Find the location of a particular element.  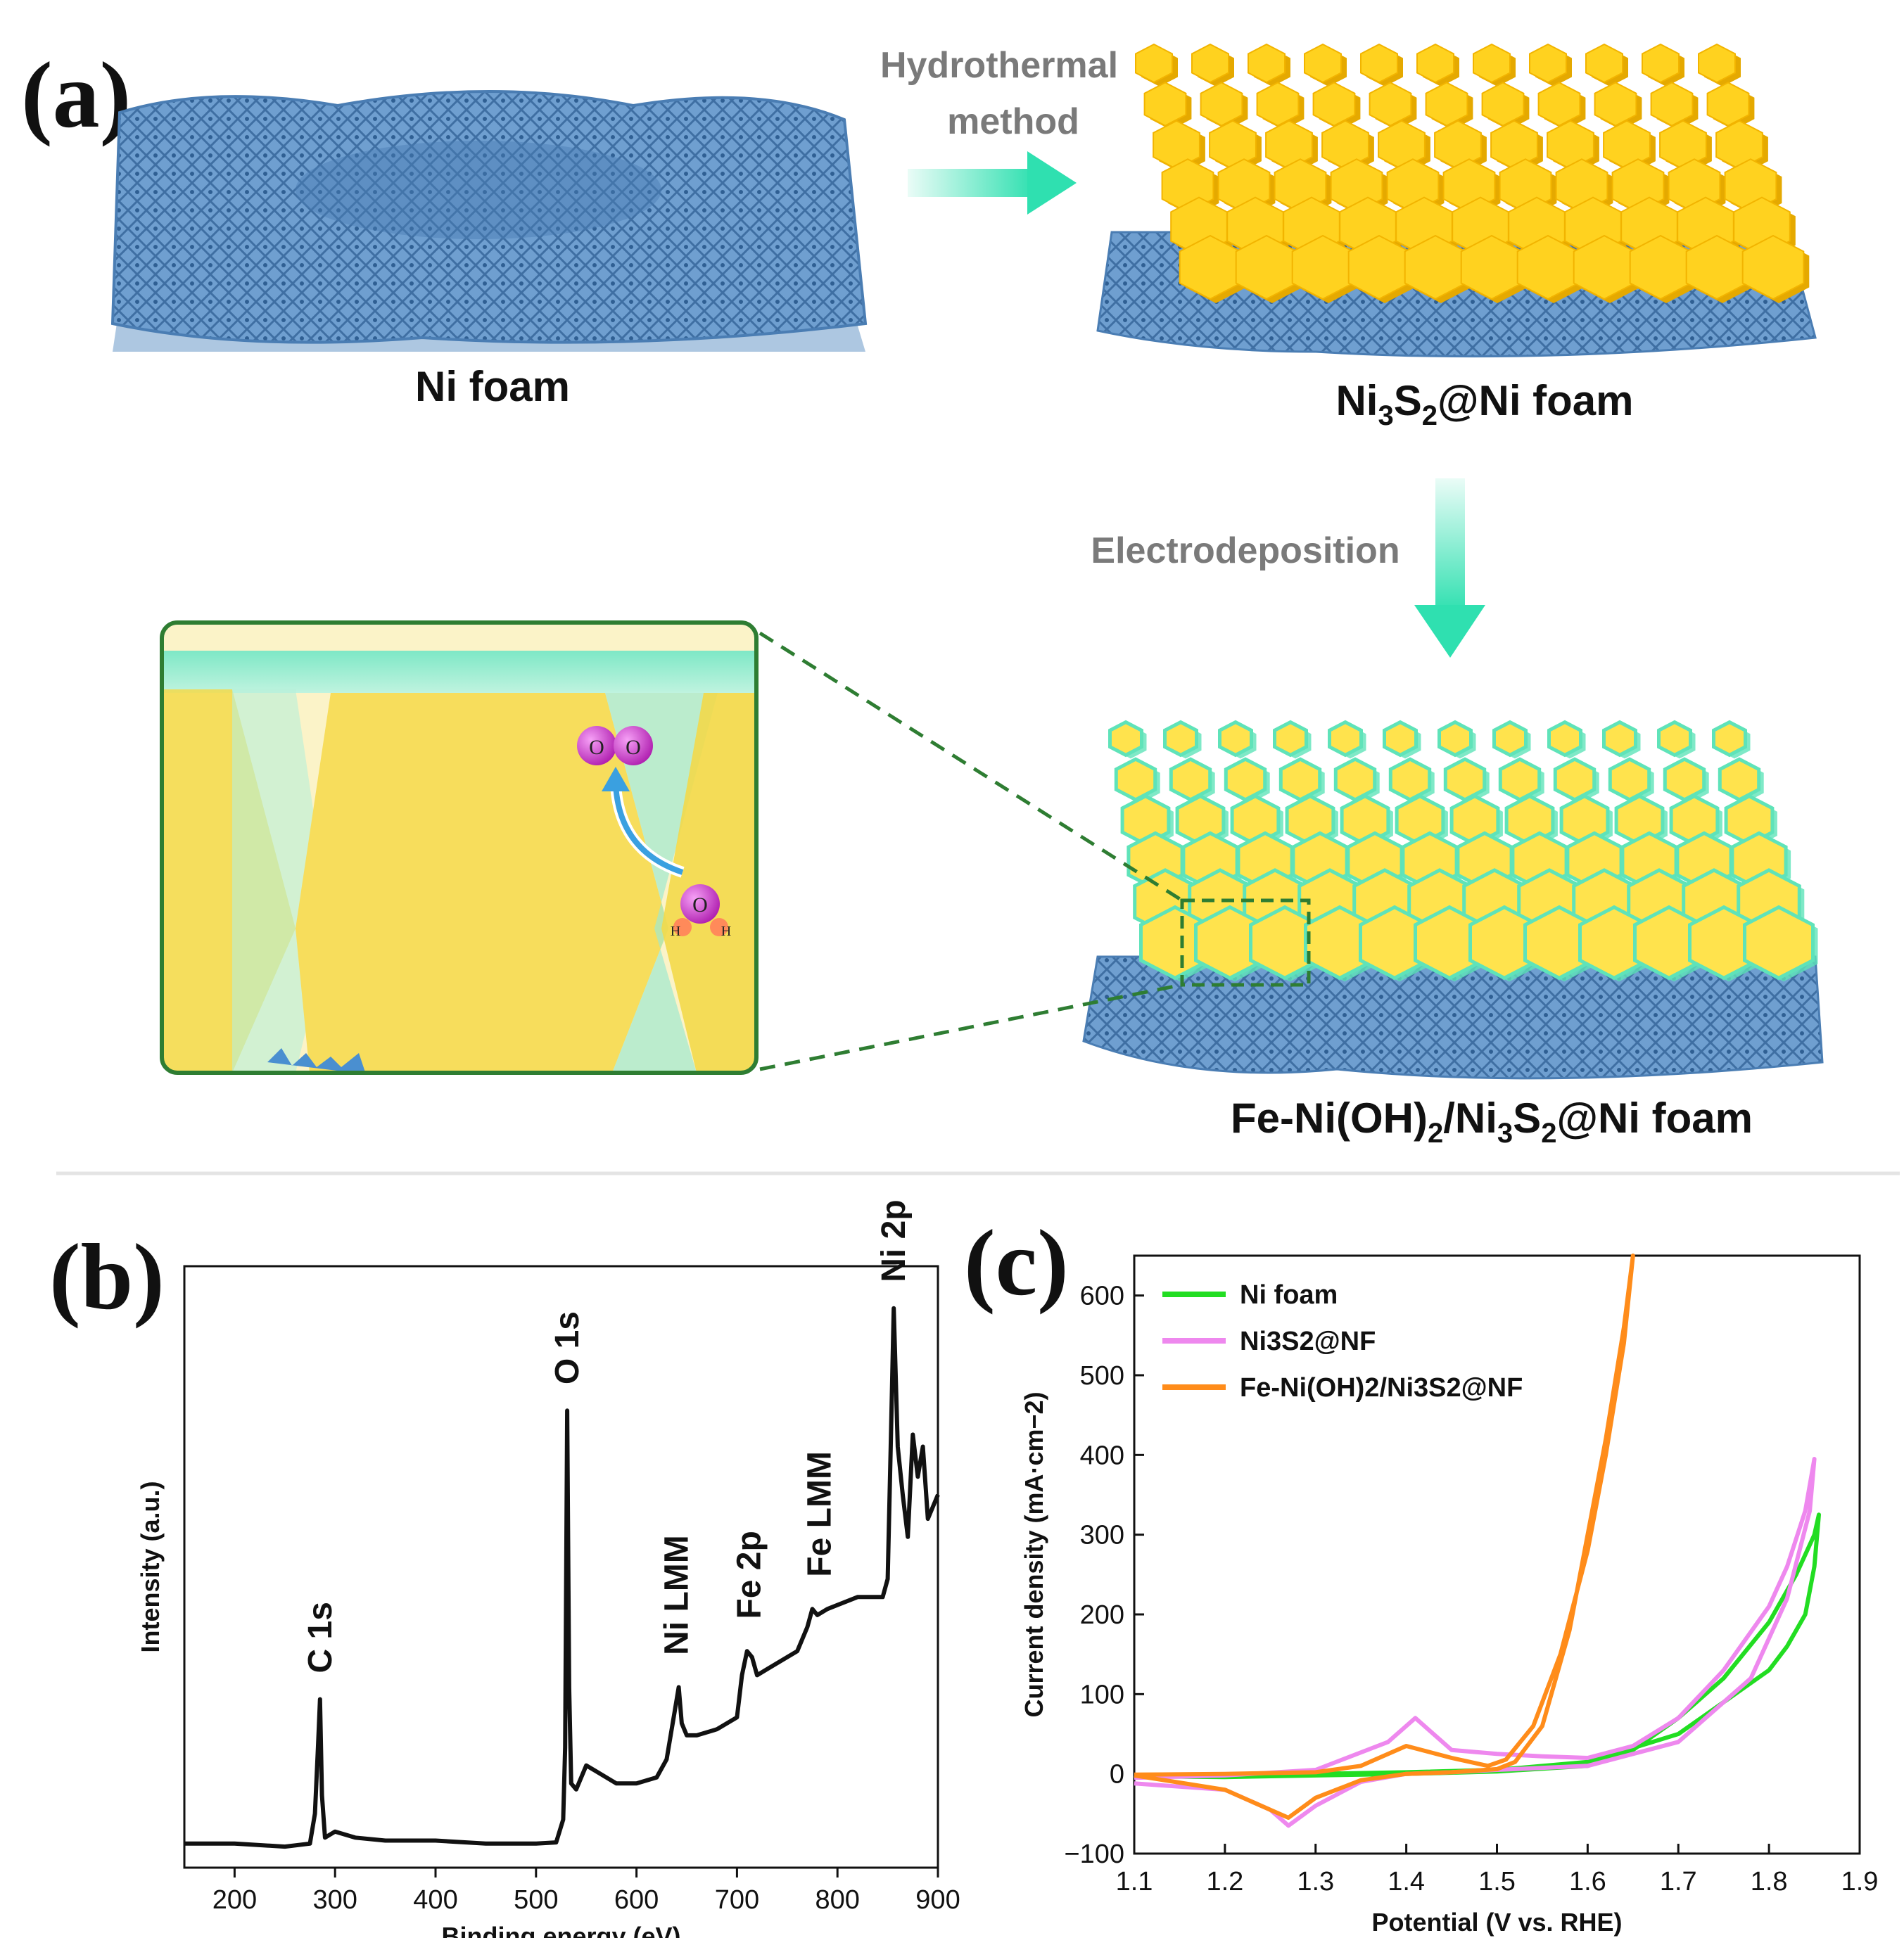

x-tick-label: 1.7 is located at coordinates (1679, 1881).